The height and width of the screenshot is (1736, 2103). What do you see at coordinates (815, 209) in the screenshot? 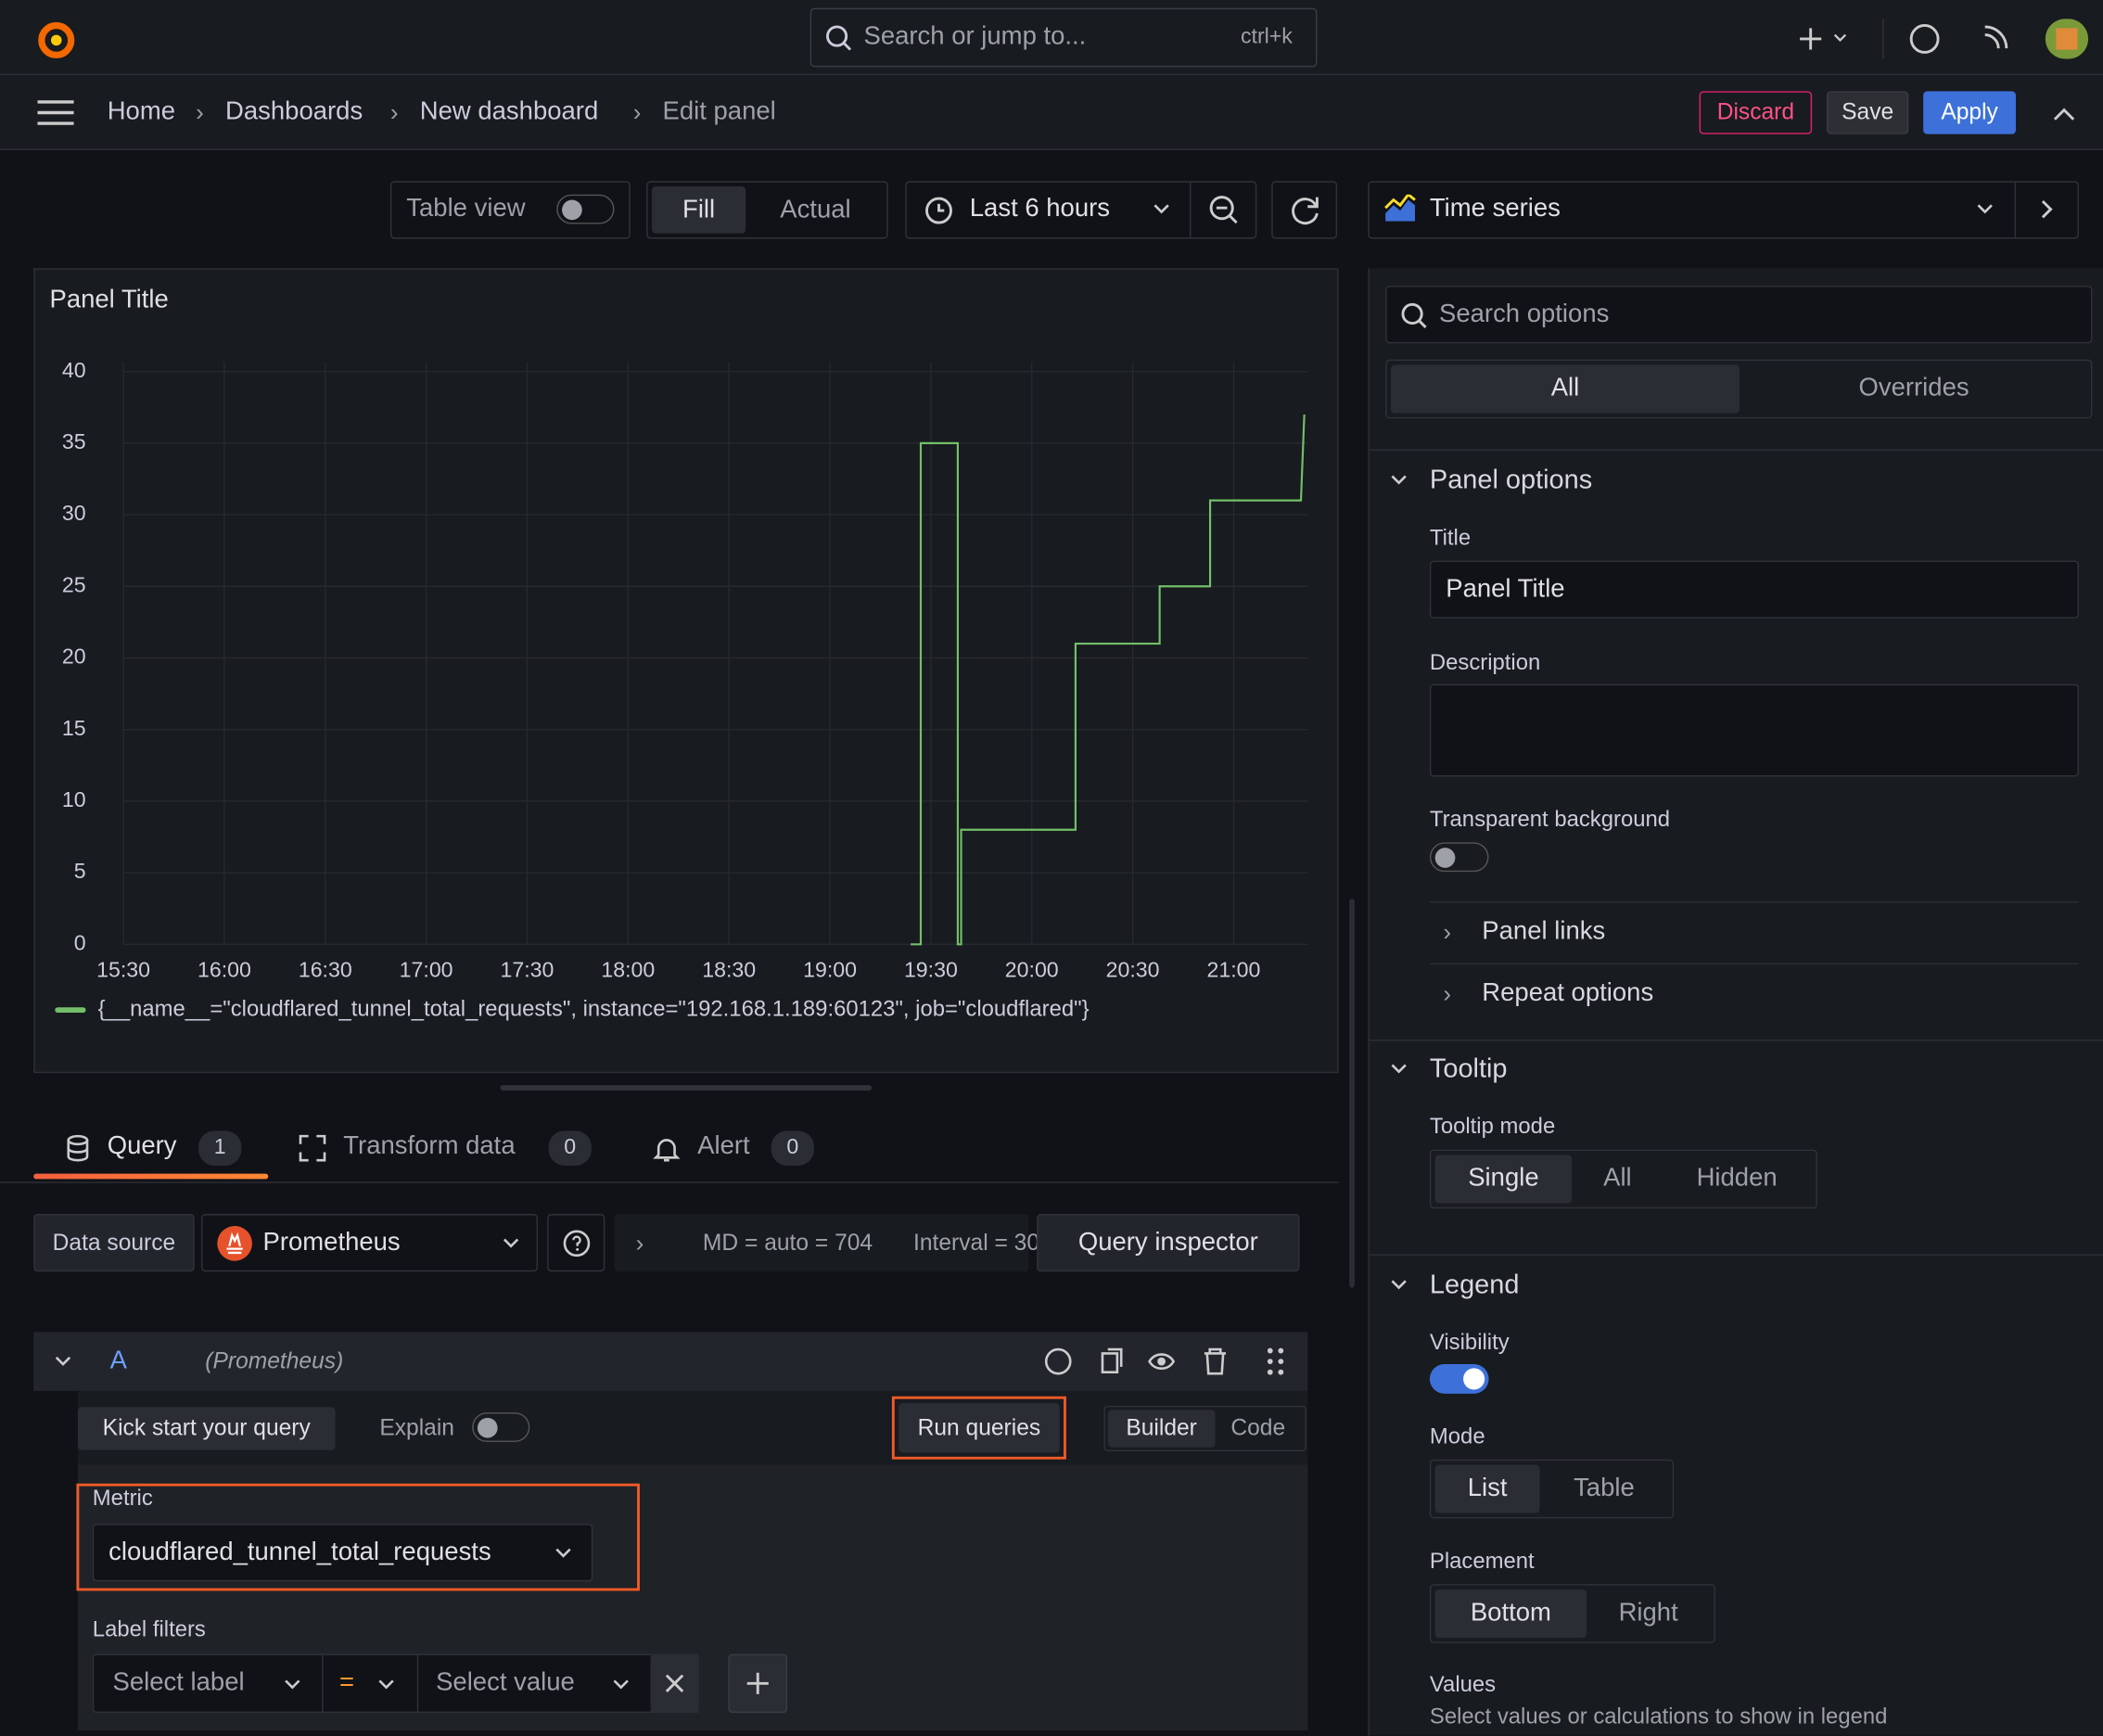
I see `actual-option: Actual` at bounding box center [815, 209].